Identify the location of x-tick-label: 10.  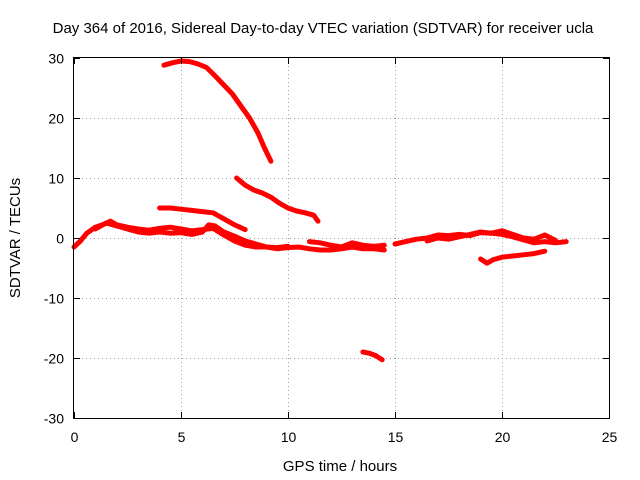
(289, 437).